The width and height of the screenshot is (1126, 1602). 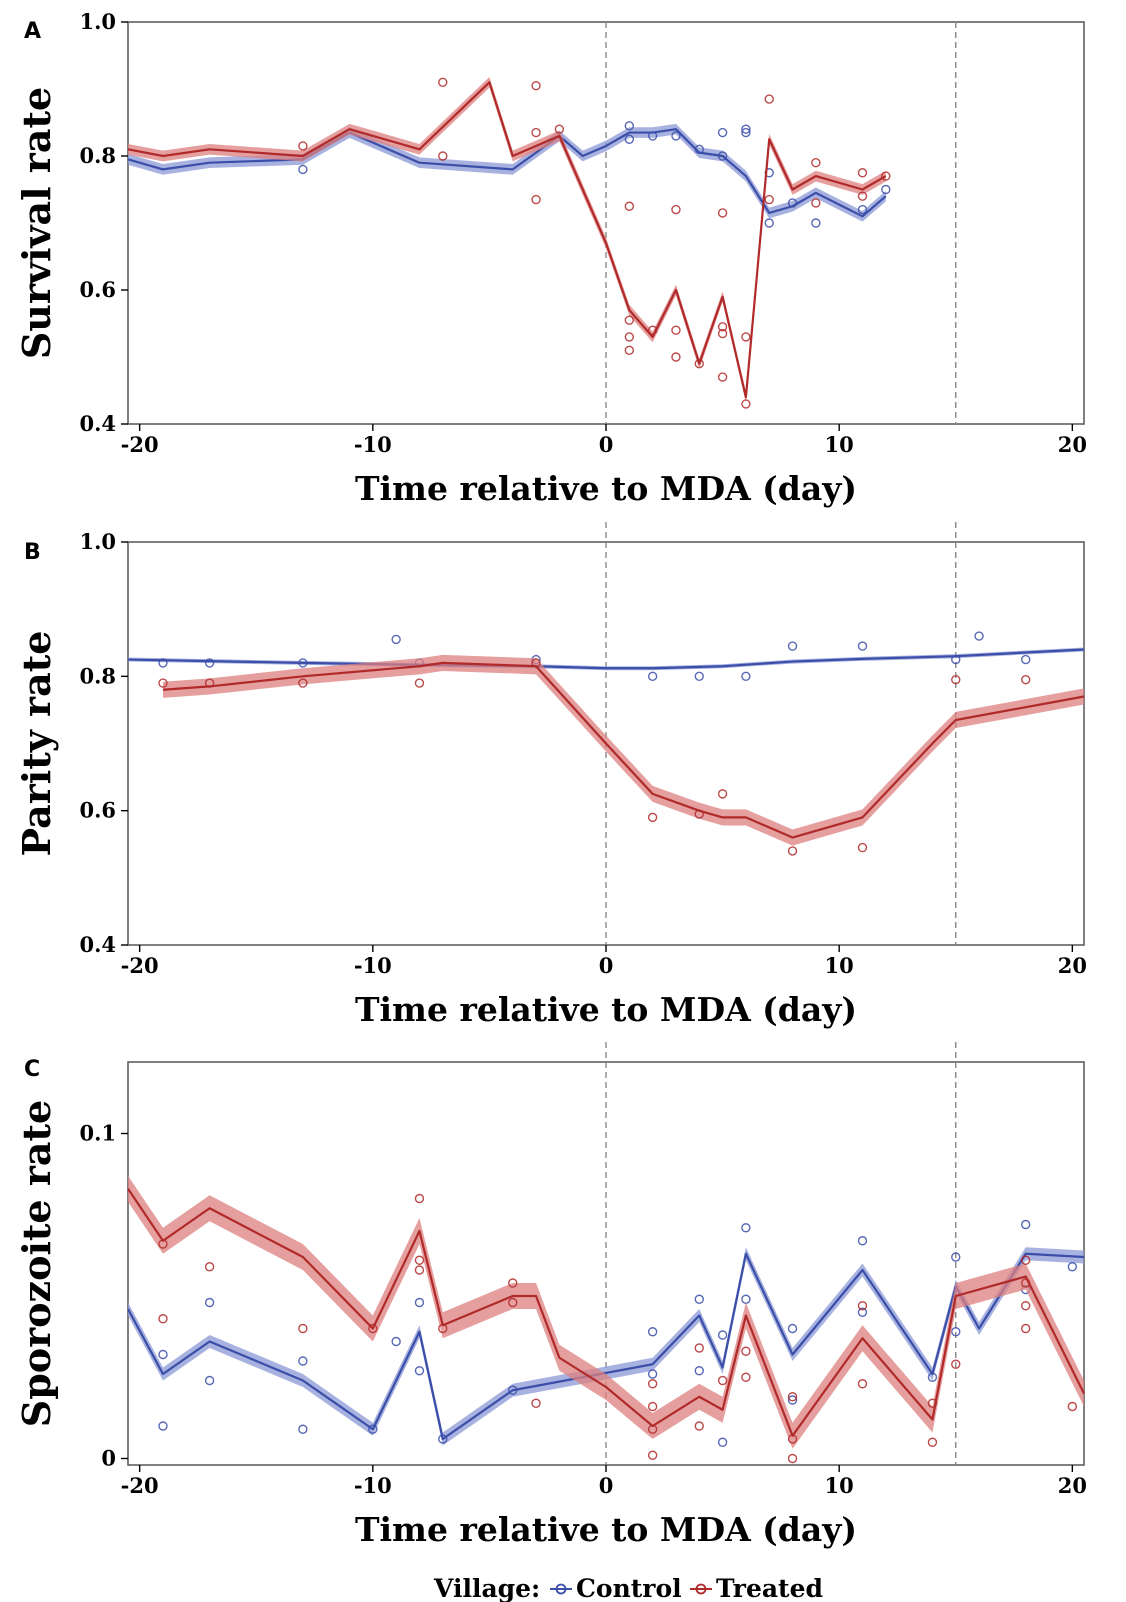 What do you see at coordinates (36, 1263) in the screenshot?
I see `y-axis-title: Sporozoite rate` at bounding box center [36, 1263].